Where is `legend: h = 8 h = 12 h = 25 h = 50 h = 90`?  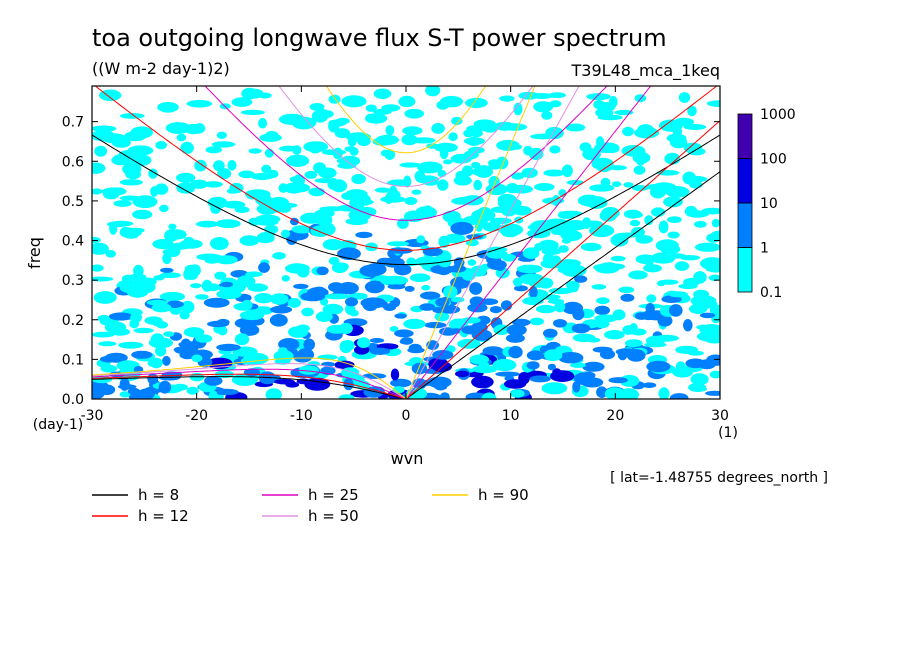 legend: h = 8 h = 12 h = 25 h = 50 h = 90 is located at coordinates (310, 505).